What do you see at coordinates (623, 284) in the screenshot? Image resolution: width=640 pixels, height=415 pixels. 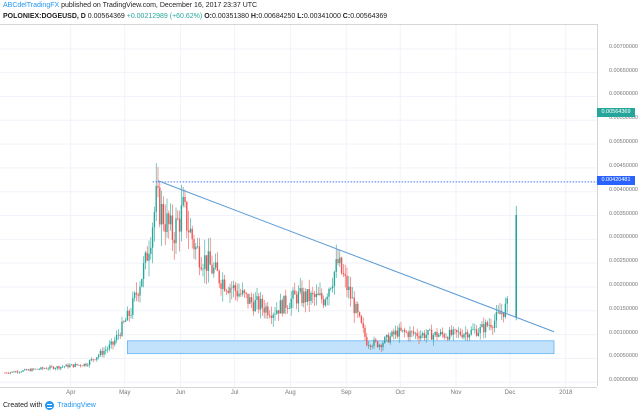 I see `y-tick-label: 0.00200000` at bounding box center [623, 284].